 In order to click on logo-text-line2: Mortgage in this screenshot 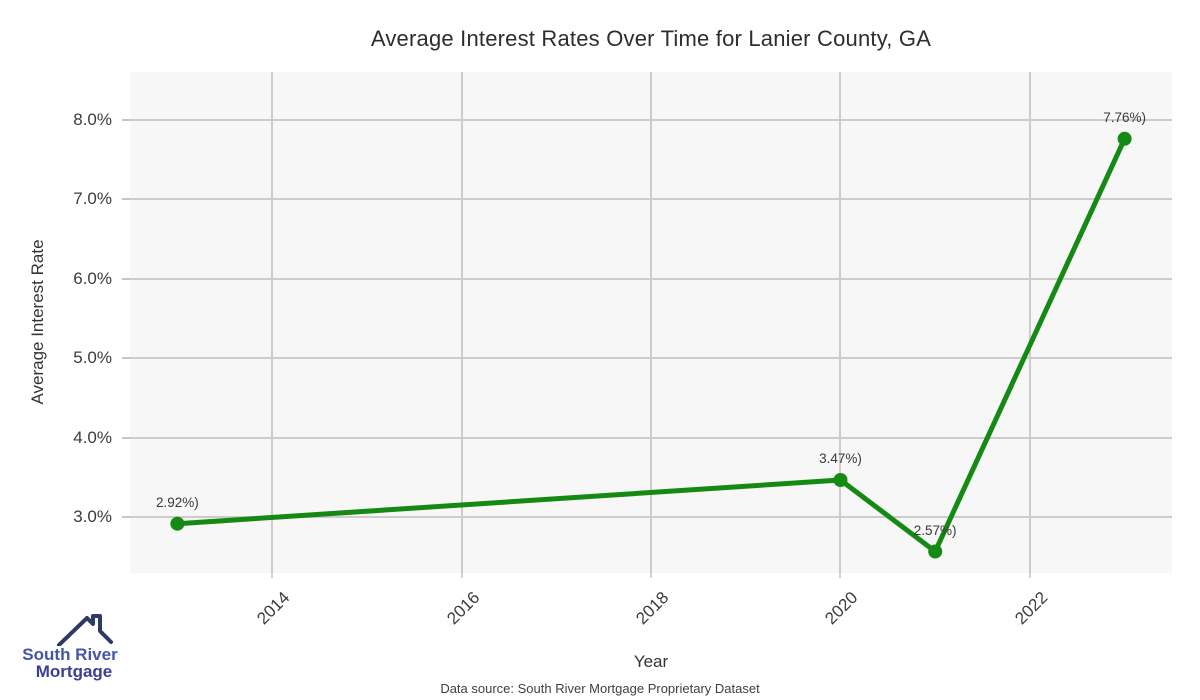, I will do `click(74, 671)`.